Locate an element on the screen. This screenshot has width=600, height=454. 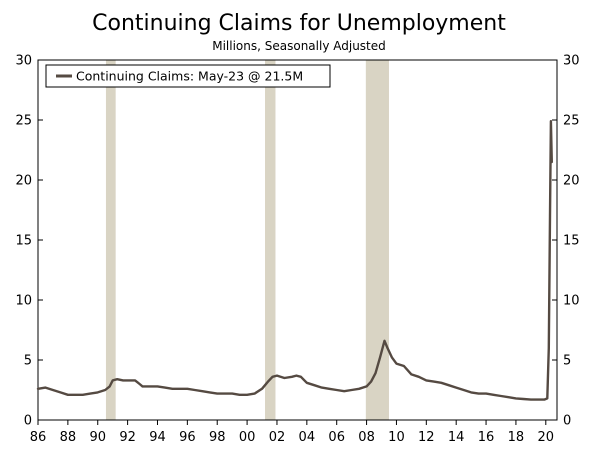
y-tick-label-left: 10 is located at coordinates (23, 301).